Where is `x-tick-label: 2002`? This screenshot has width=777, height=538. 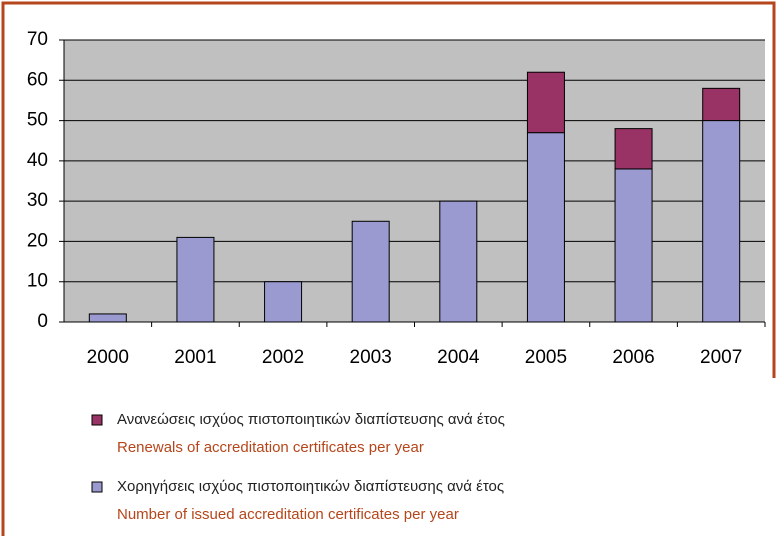
x-tick-label: 2002 is located at coordinates (283, 357).